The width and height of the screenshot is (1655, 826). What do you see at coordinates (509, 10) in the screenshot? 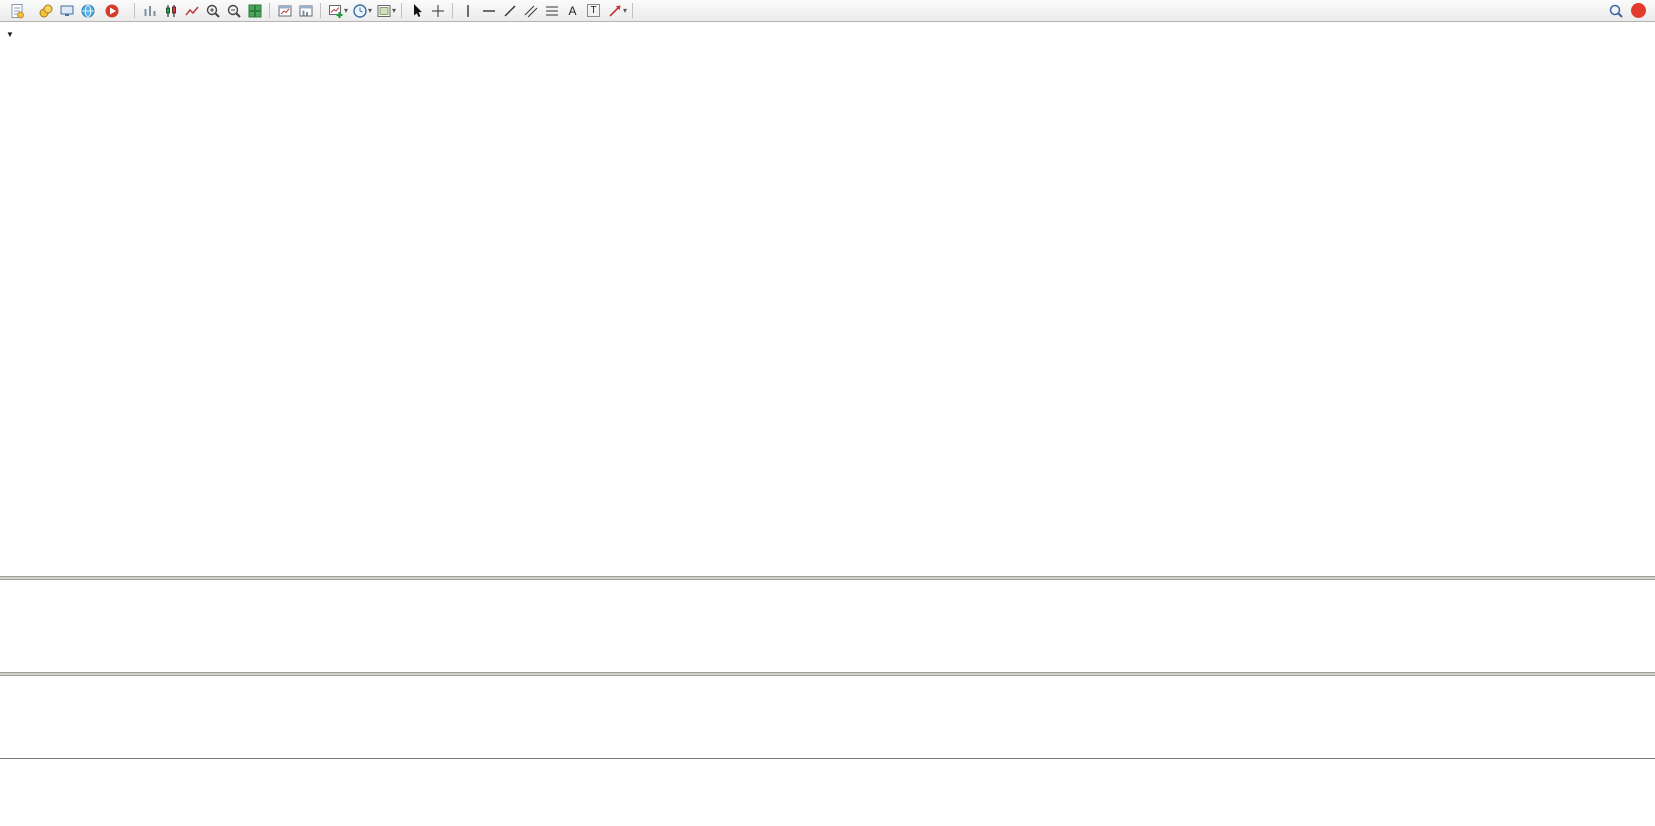
I see `trendline-tool-icon` at bounding box center [509, 10].